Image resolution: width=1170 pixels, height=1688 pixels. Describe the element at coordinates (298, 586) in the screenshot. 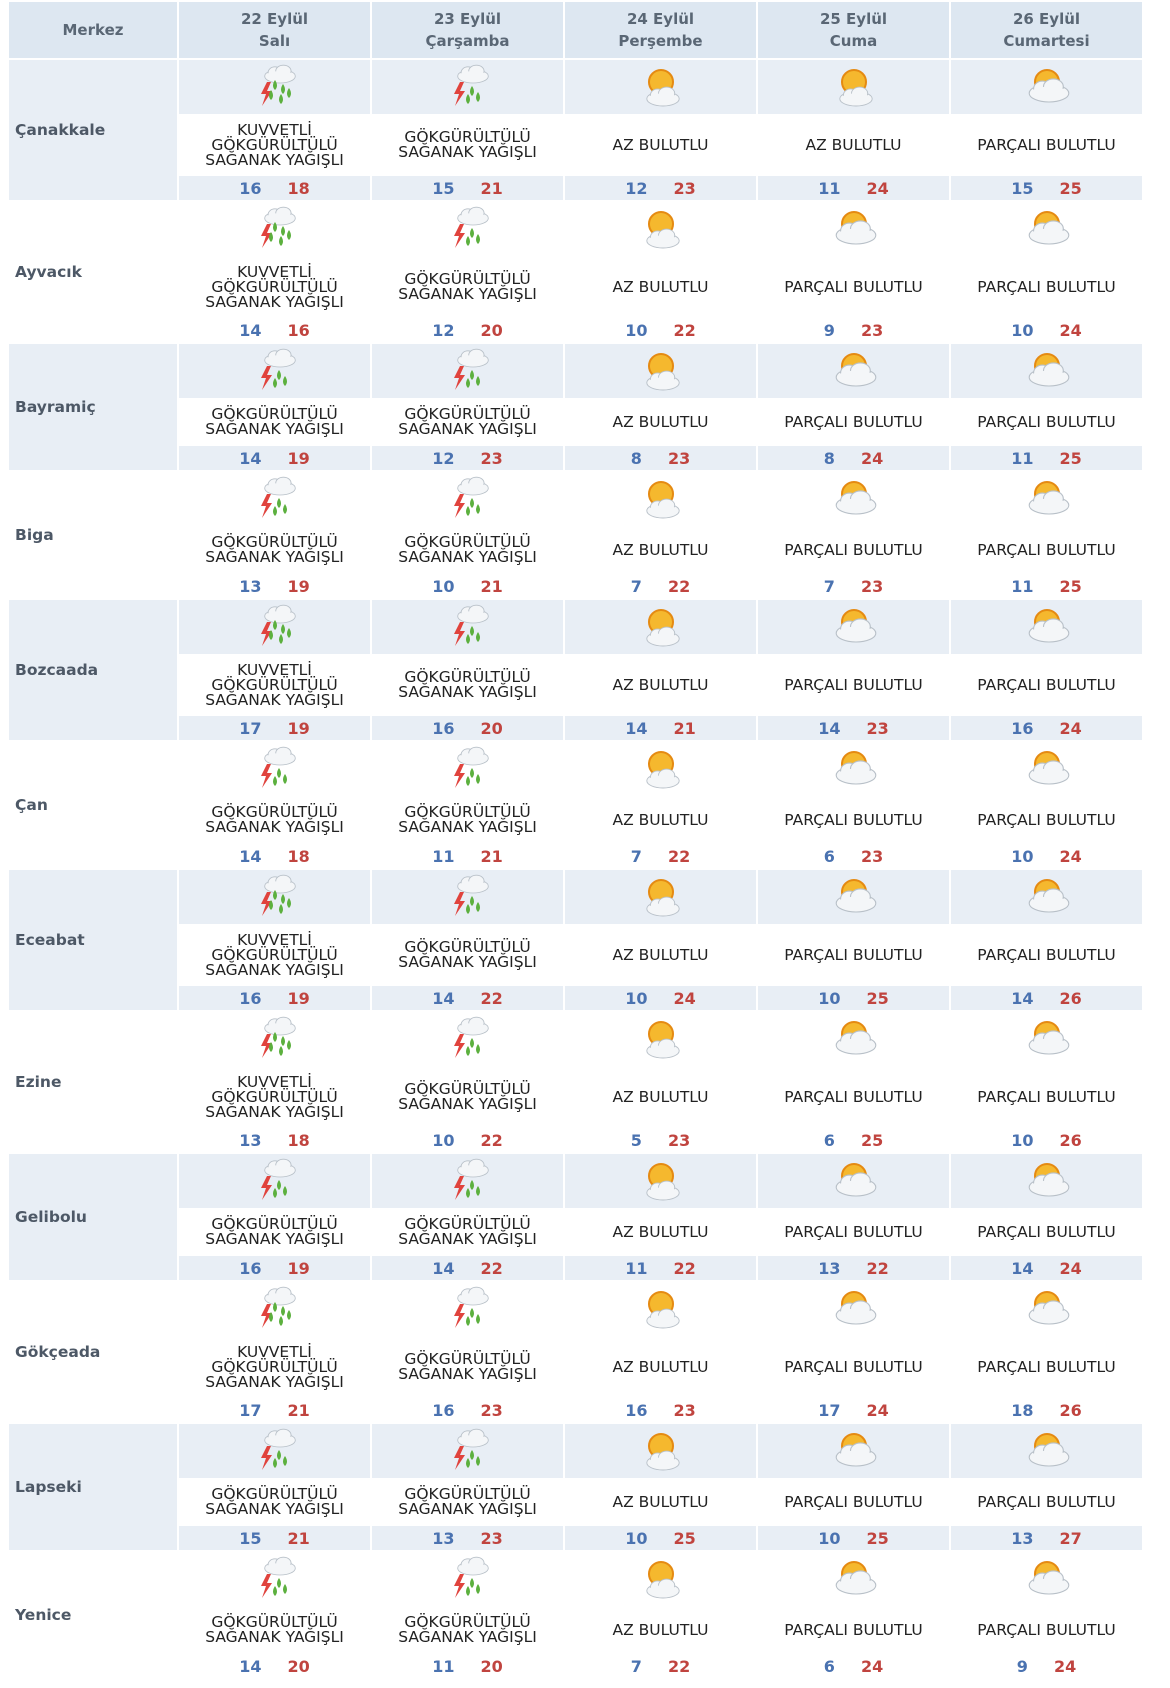

I see `high-temp: 19` at that location.